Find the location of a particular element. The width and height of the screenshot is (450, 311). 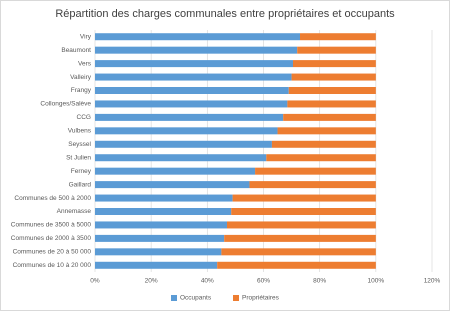

y-tick-label: Vulbens is located at coordinates (80, 131).